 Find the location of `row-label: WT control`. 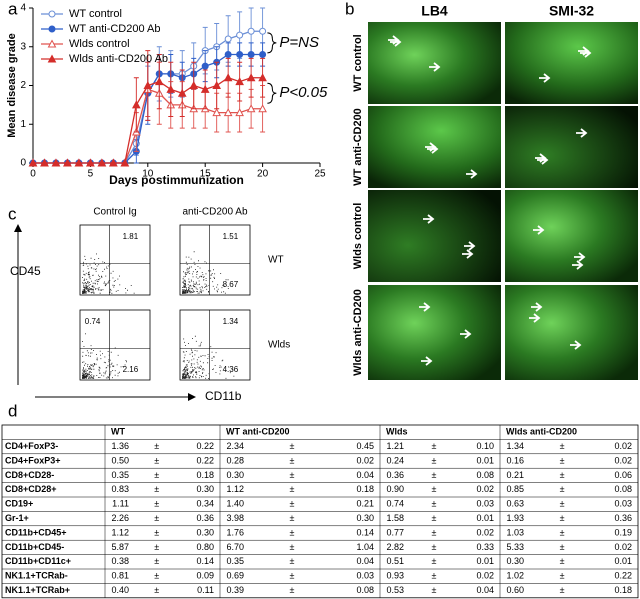

row-label: WT control is located at coordinates (358, 62).